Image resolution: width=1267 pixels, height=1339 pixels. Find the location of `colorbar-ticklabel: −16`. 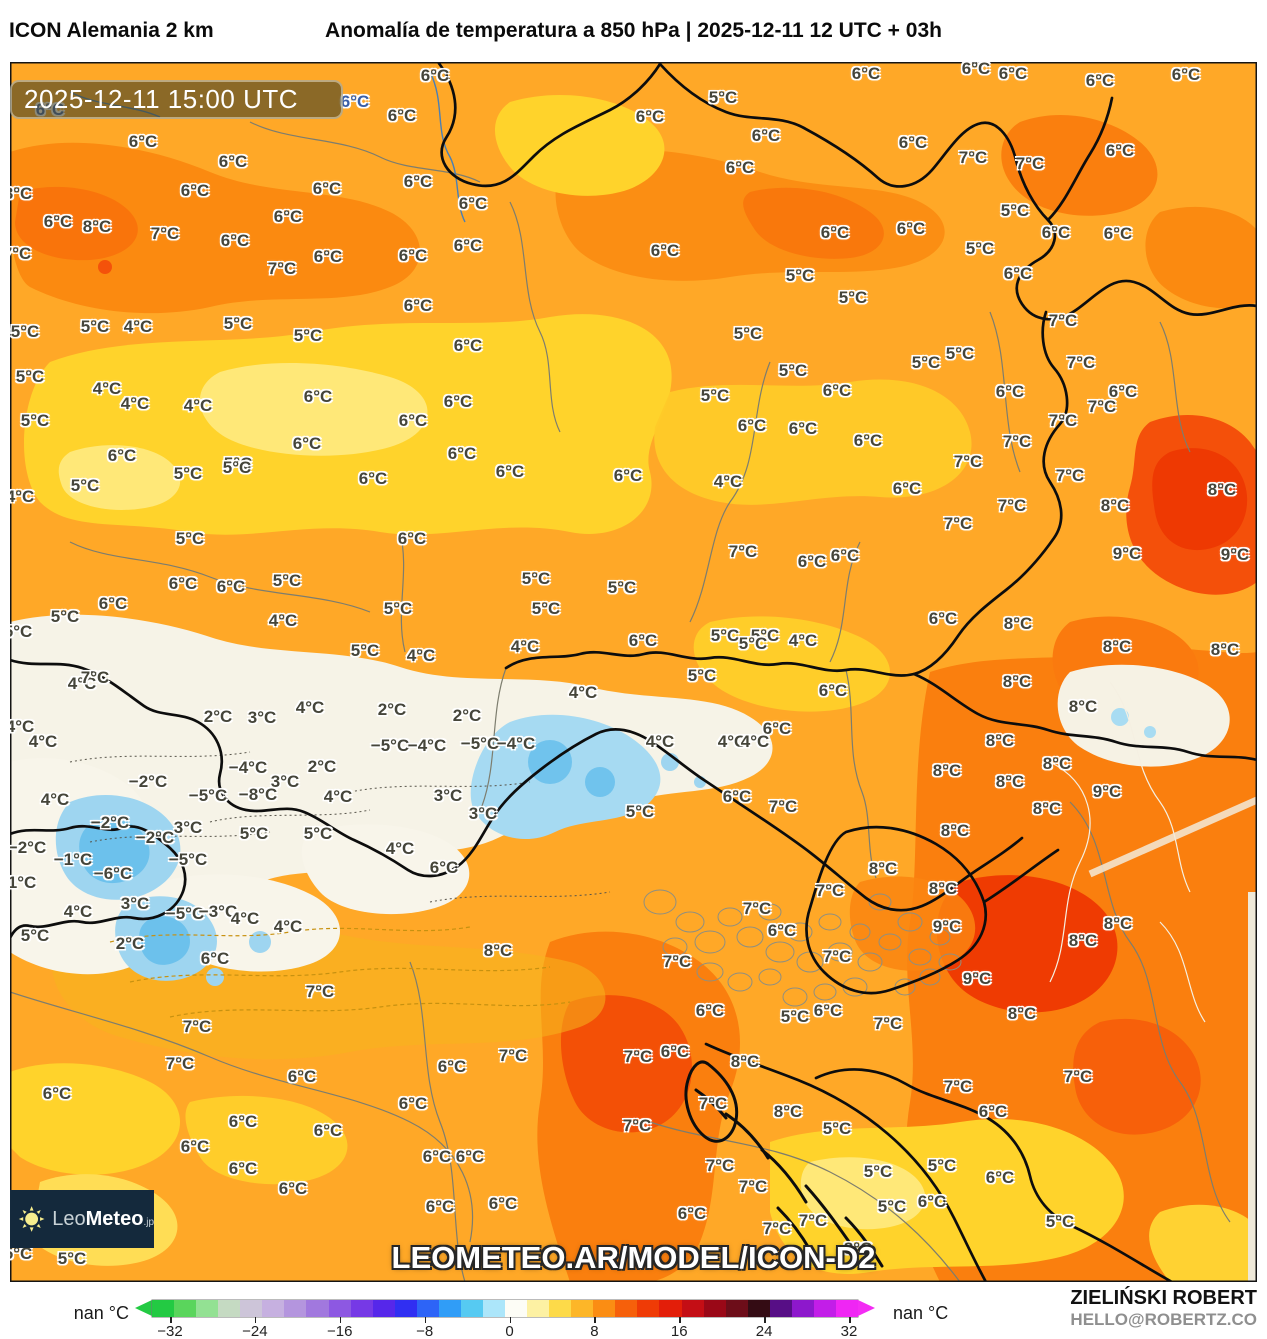

colorbar-ticklabel: −16 is located at coordinates (340, 1331).